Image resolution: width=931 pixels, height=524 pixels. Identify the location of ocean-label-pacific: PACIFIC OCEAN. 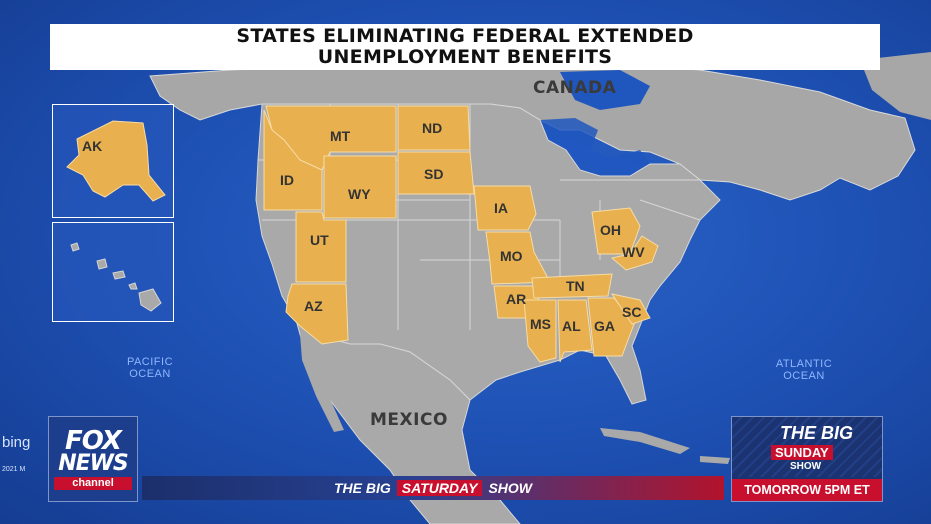
(150, 368).